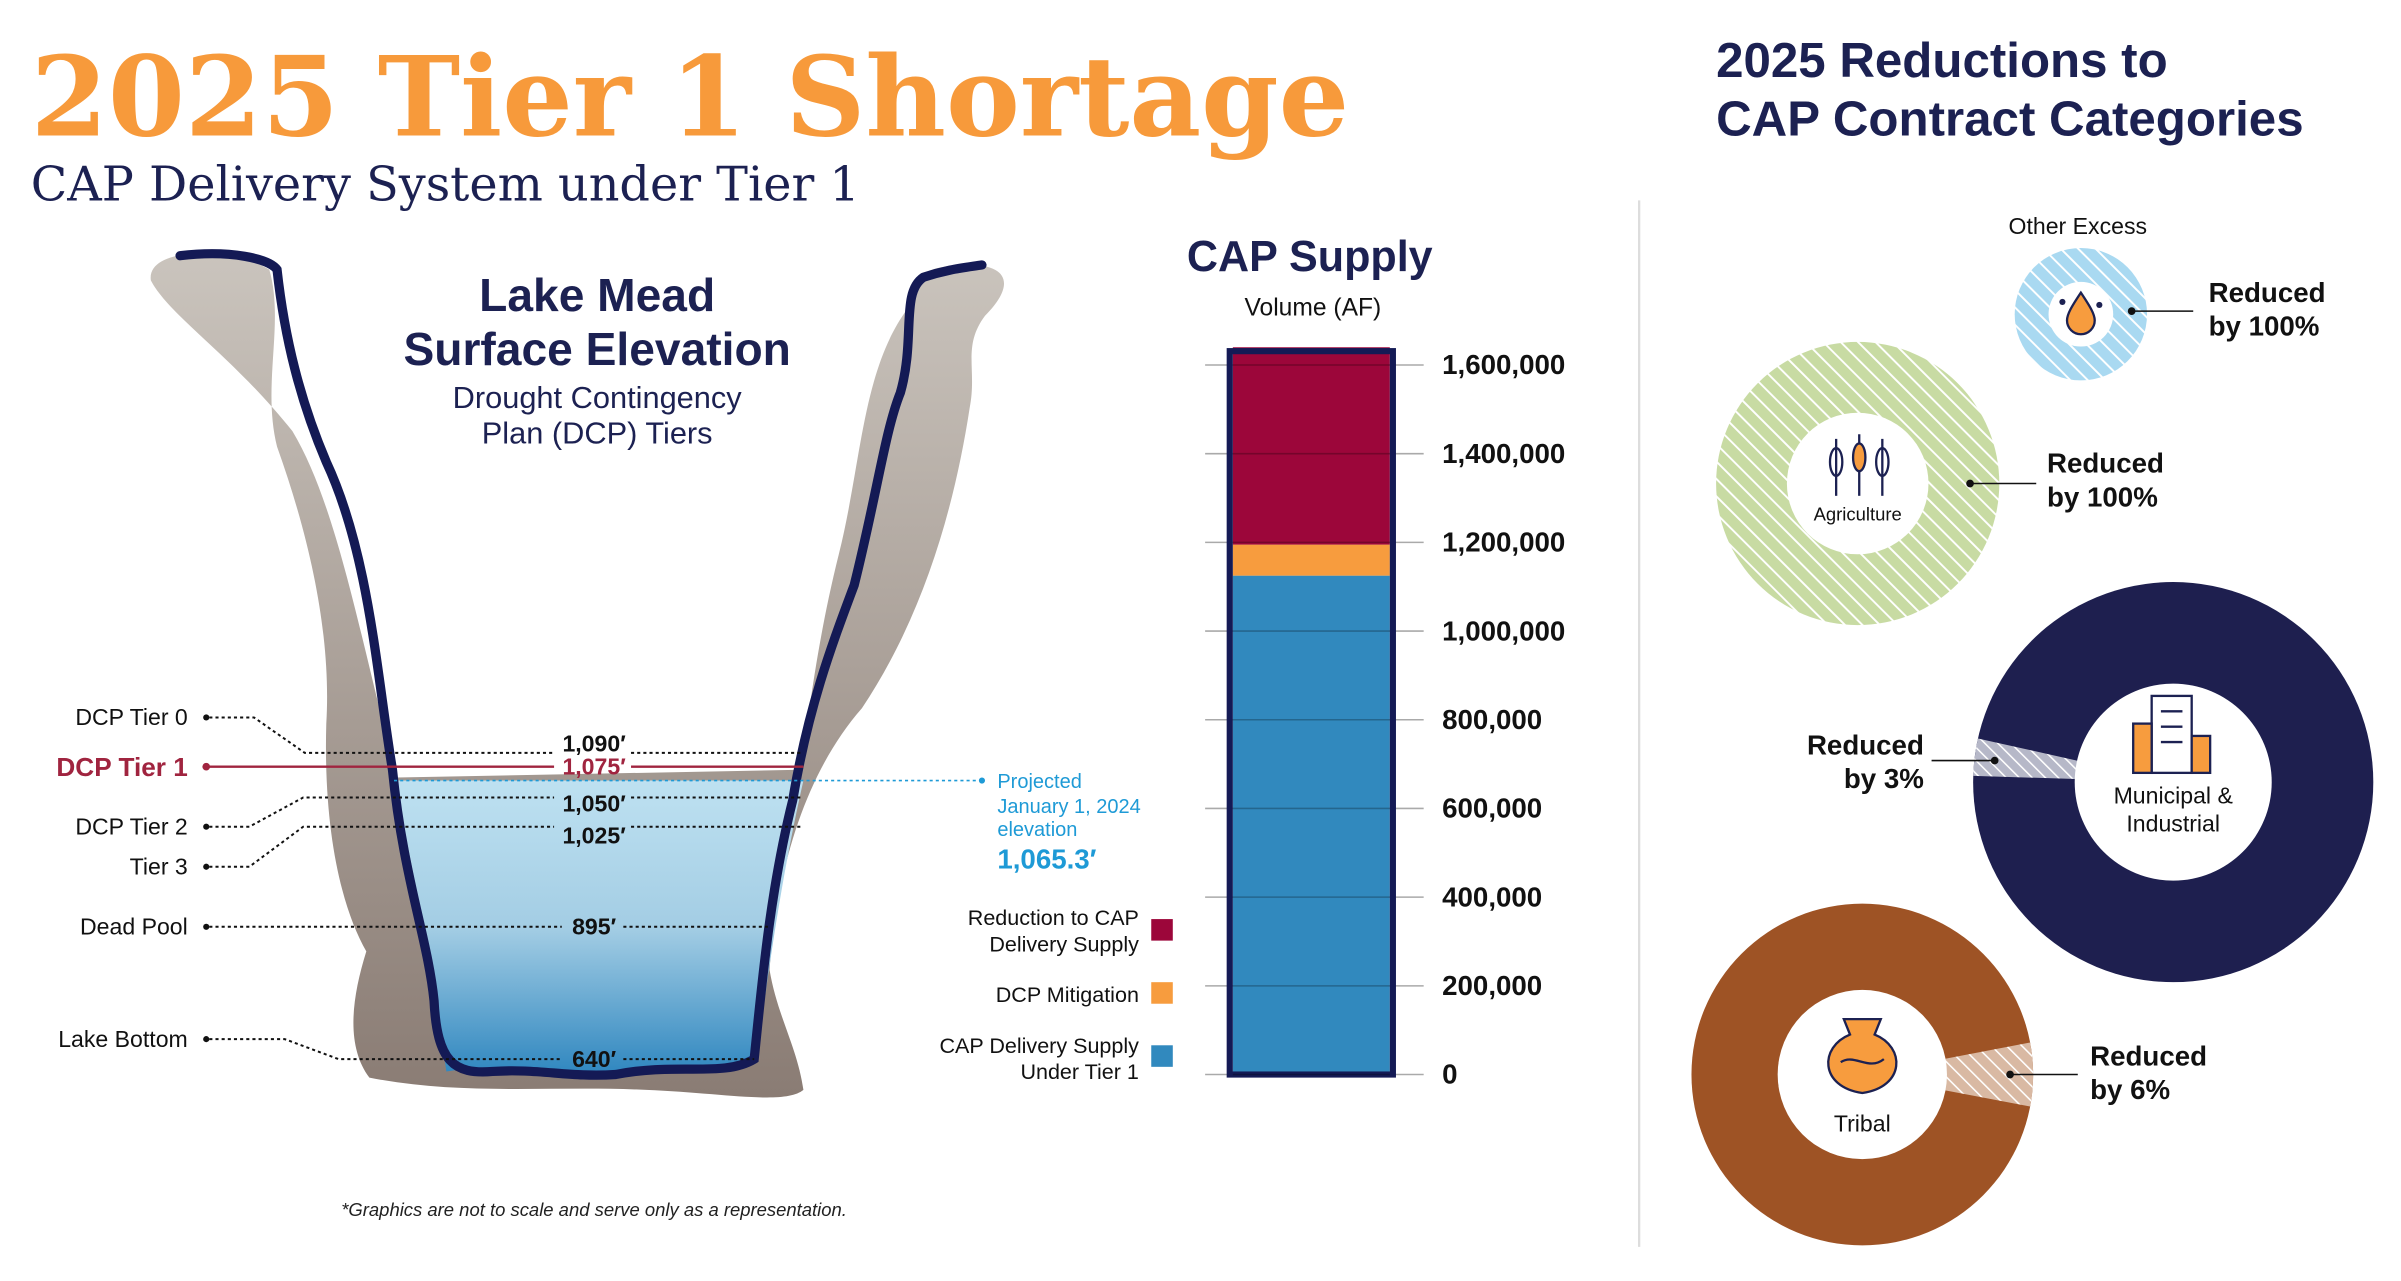  Describe the element at coordinates (597, 432) in the screenshot. I see `lake-subtitle-line2: Plan (DCP) Tiers` at that location.